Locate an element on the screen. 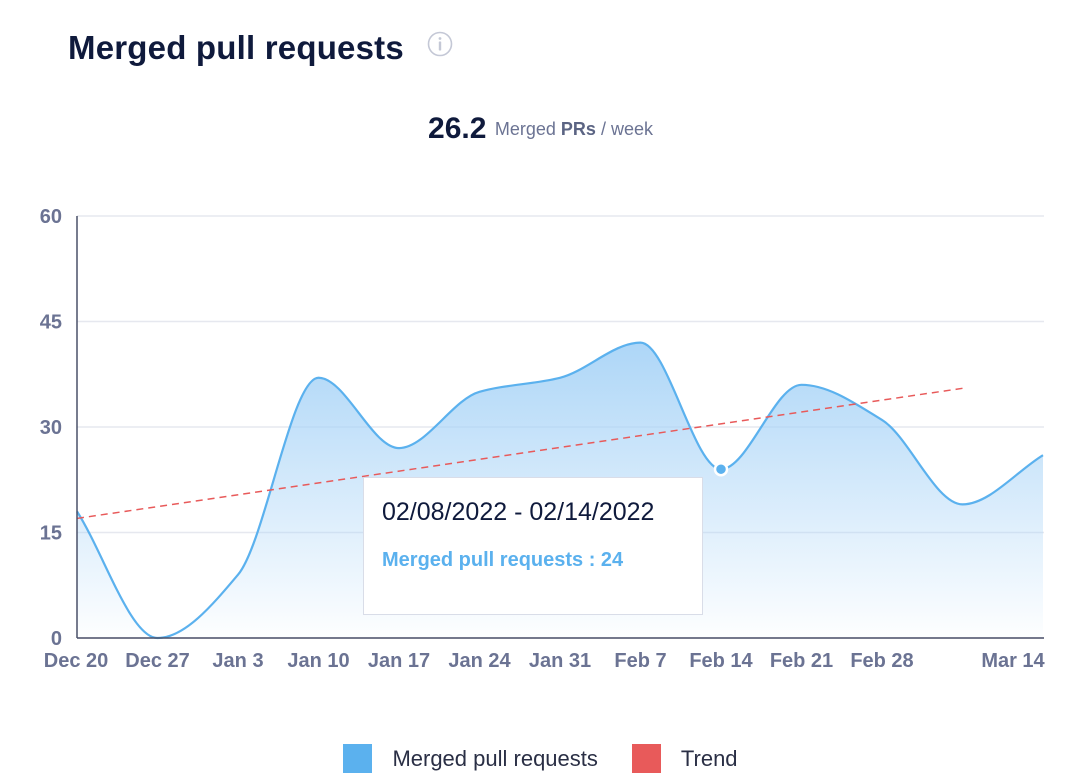 The height and width of the screenshot is (784, 1081). y-tick-label: 0 is located at coordinates (56, 639).